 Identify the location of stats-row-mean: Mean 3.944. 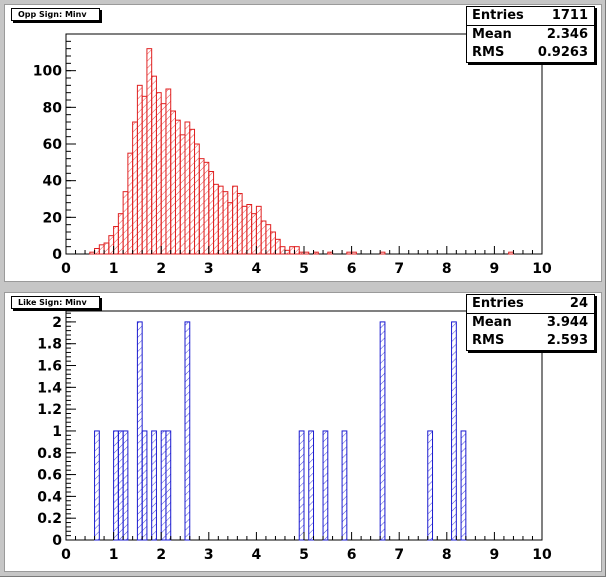
(530, 323).